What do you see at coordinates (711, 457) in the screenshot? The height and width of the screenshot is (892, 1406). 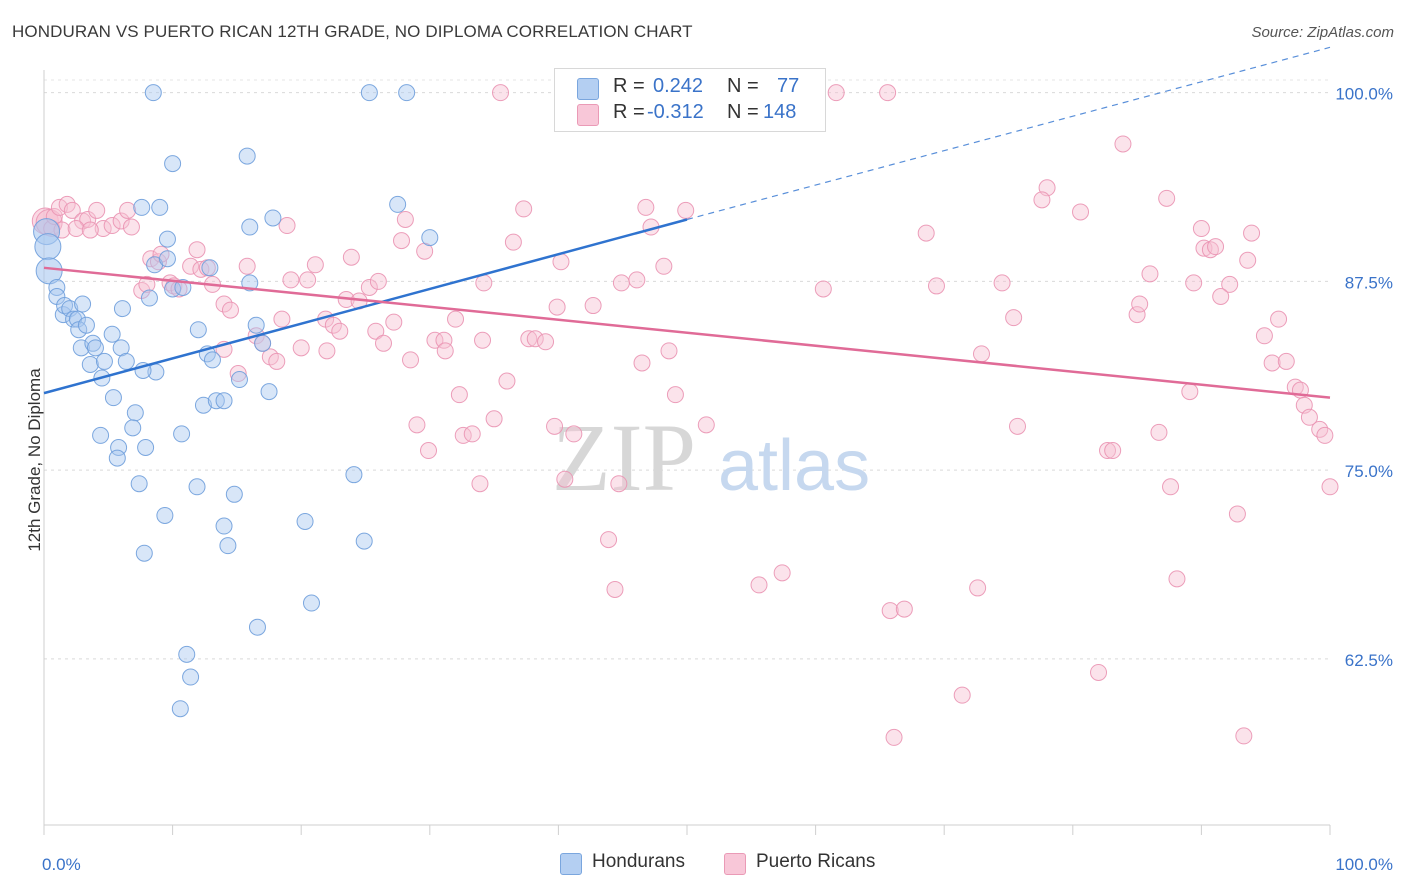 I see `watermark: ZIP atlas` at bounding box center [711, 457].